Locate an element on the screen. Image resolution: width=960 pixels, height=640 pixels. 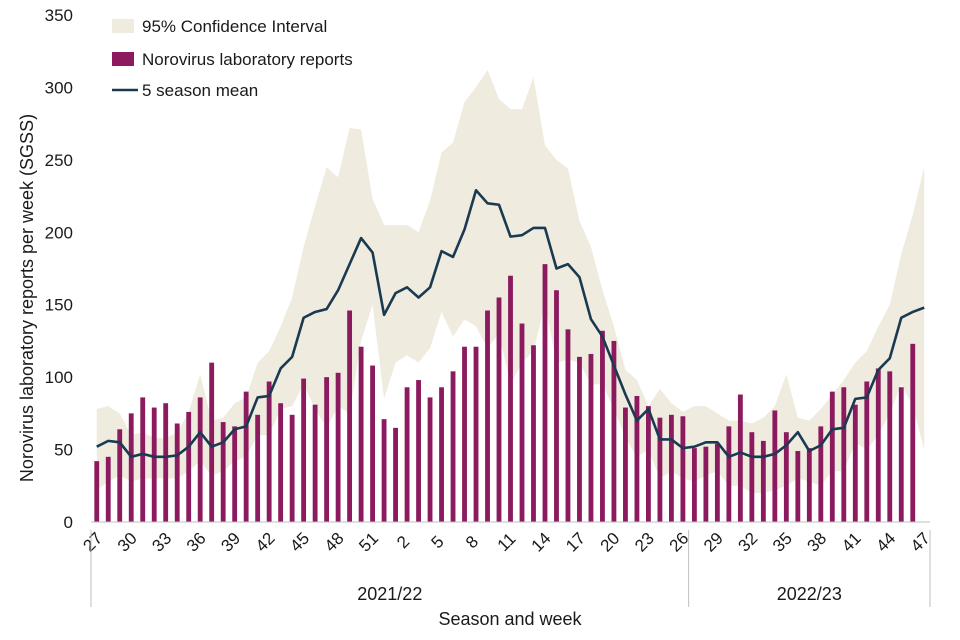
season-label: 2021/22 is located at coordinates (389, 594).